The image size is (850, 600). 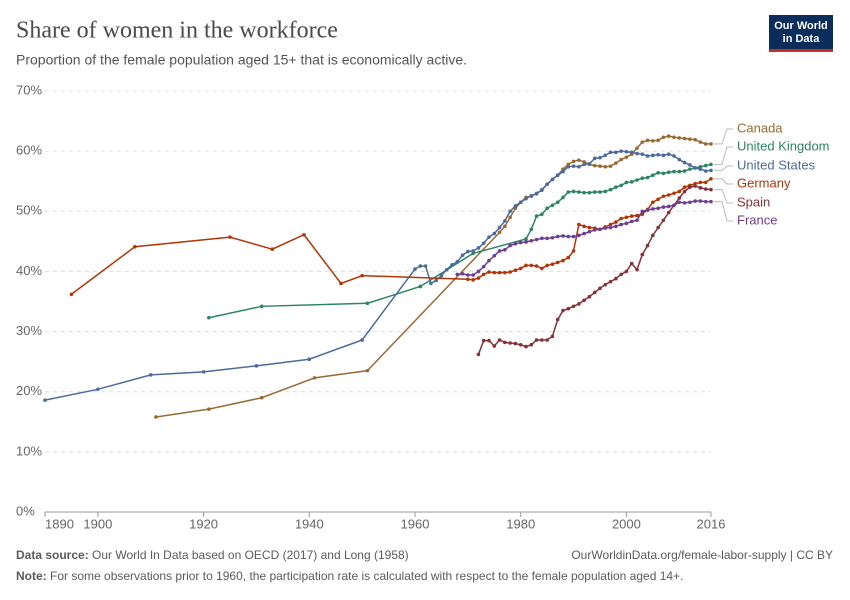 I want to click on legend-label: United States, so click(x=776, y=164).